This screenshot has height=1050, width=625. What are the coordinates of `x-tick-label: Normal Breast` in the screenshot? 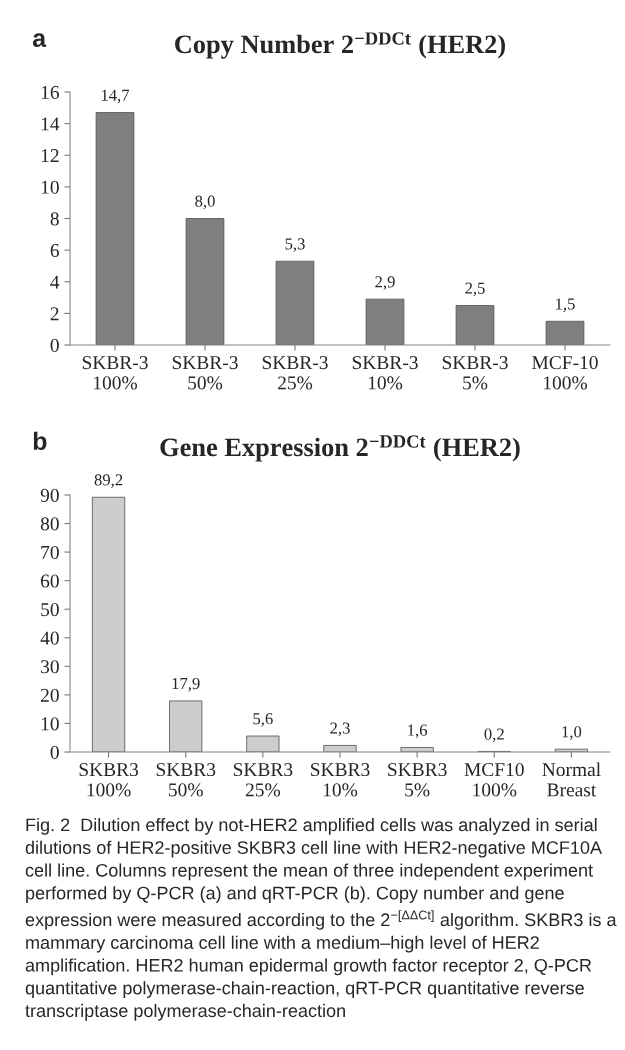 It's located at (571, 779).